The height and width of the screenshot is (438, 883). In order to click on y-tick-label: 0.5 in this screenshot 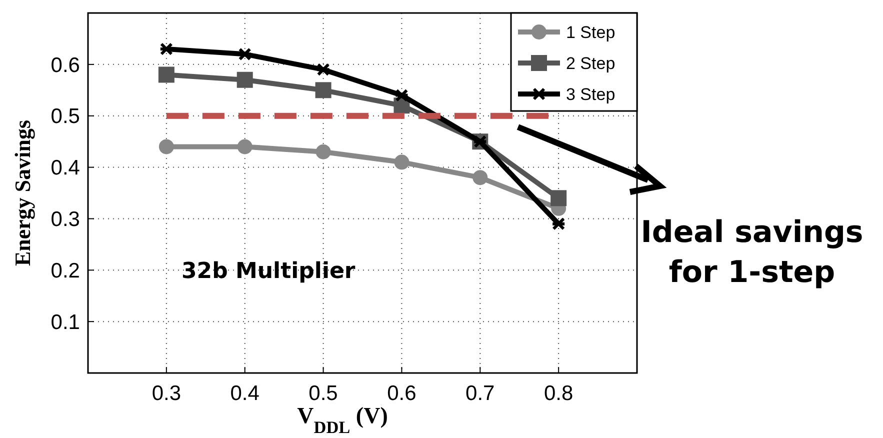, I will do `click(65, 116)`.